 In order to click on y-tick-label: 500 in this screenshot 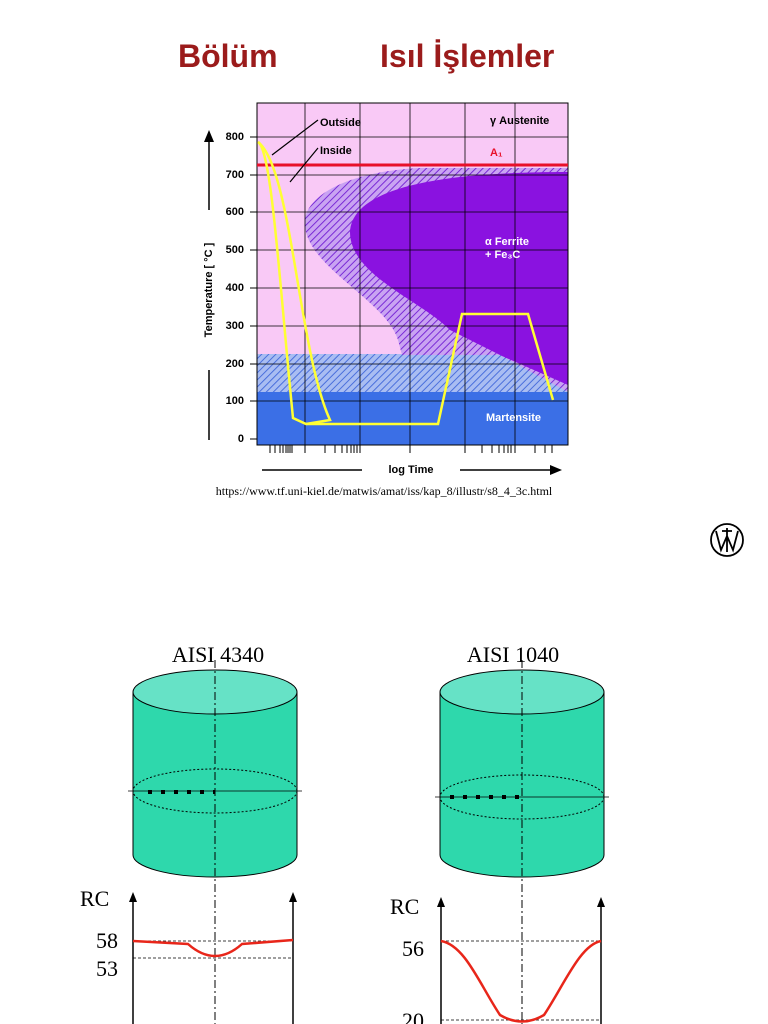, I will do `click(235, 250)`.